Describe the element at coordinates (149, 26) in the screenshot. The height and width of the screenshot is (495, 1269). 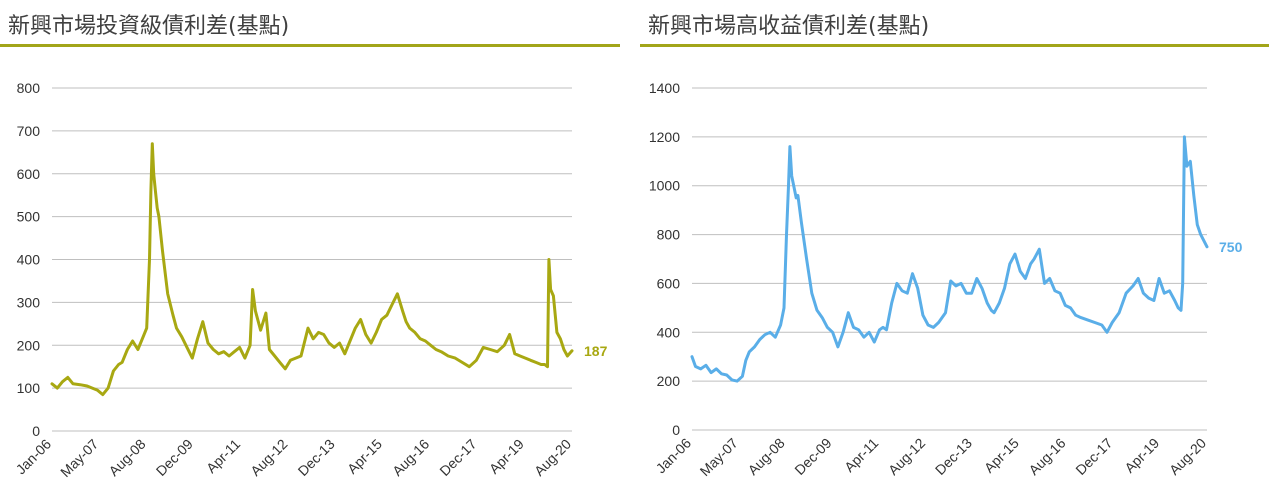
I see `chart-title: 新興市場投資級債利差(基點)` at that location.